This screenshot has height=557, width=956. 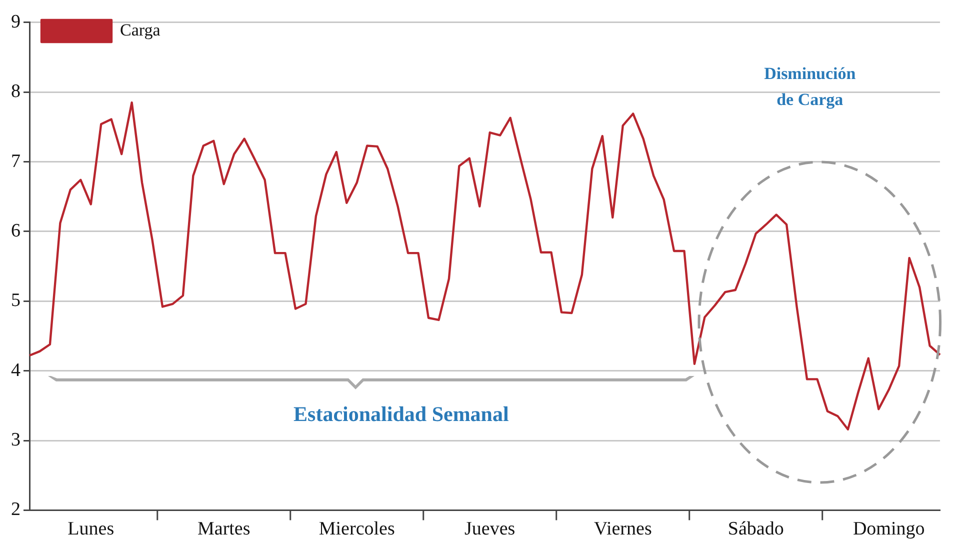 I want to click on x-tick-label: Miercoles, so click(x=356, y=529).